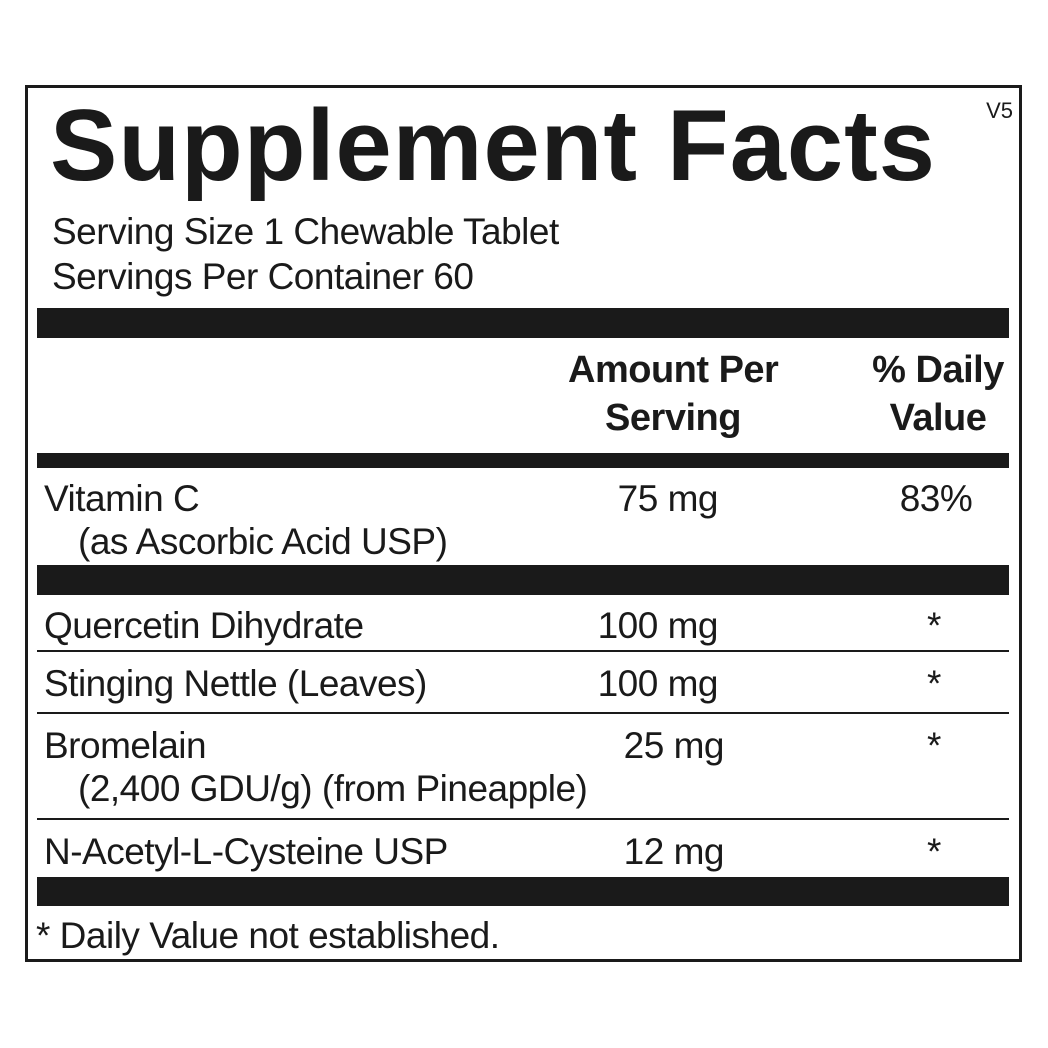 This screenshot has height=1048, width=1048. What do you see at coordinates (493, 146) in the screenshot?
I see `panel-title: Supplement Facts` at bounding box center [493, 146].